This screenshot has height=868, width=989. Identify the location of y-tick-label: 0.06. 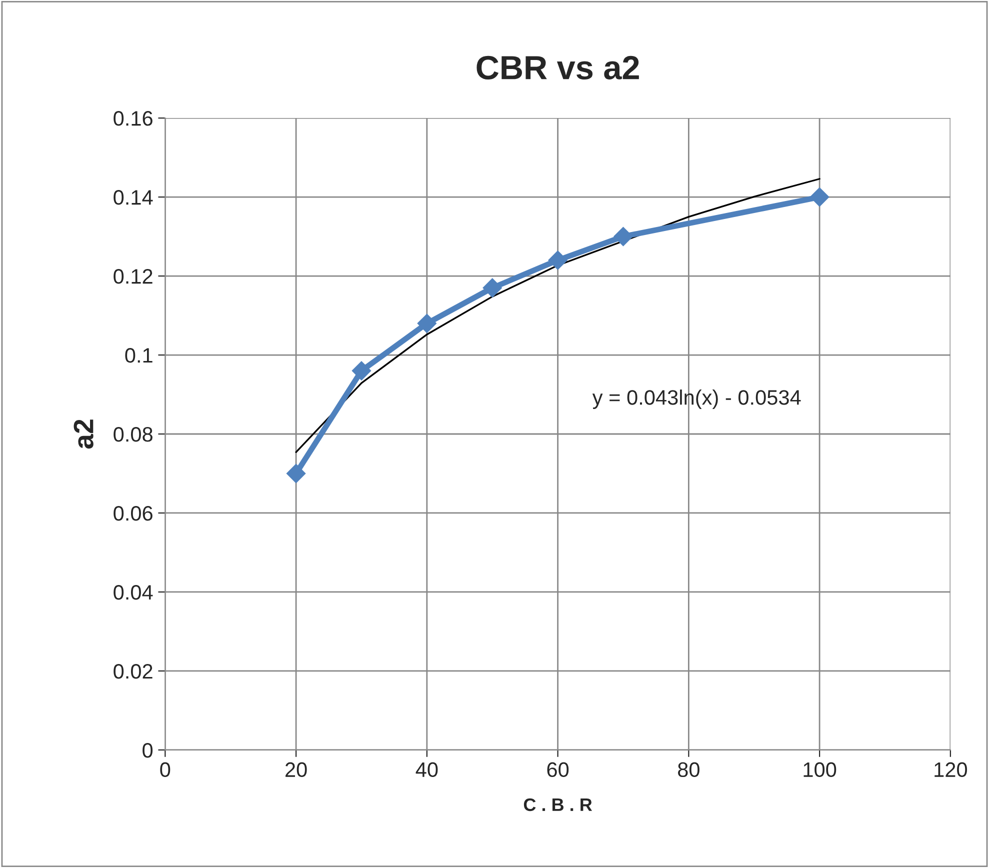
(133, 513).